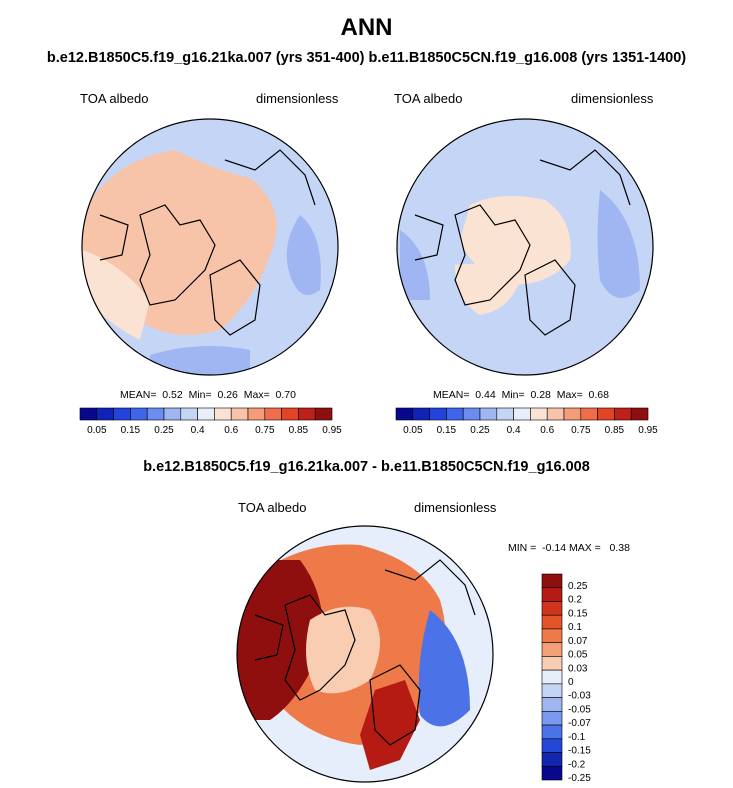  What do you see at coordinates (269, 637) in the screenshot?
I see `panel3-coastline-canada` at bounding box center [269, 637].